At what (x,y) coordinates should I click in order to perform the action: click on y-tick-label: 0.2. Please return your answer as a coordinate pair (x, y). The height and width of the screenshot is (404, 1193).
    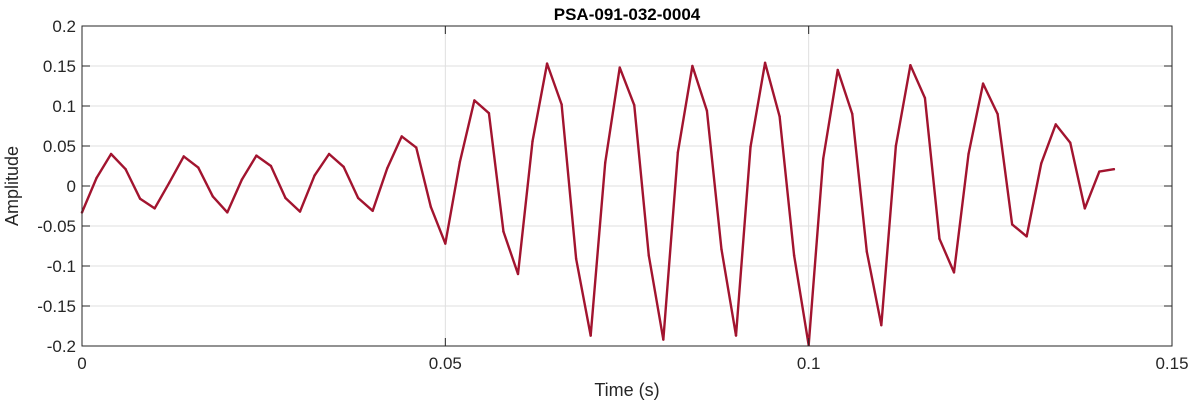
    Looking at the image, I should click on (64, 26).